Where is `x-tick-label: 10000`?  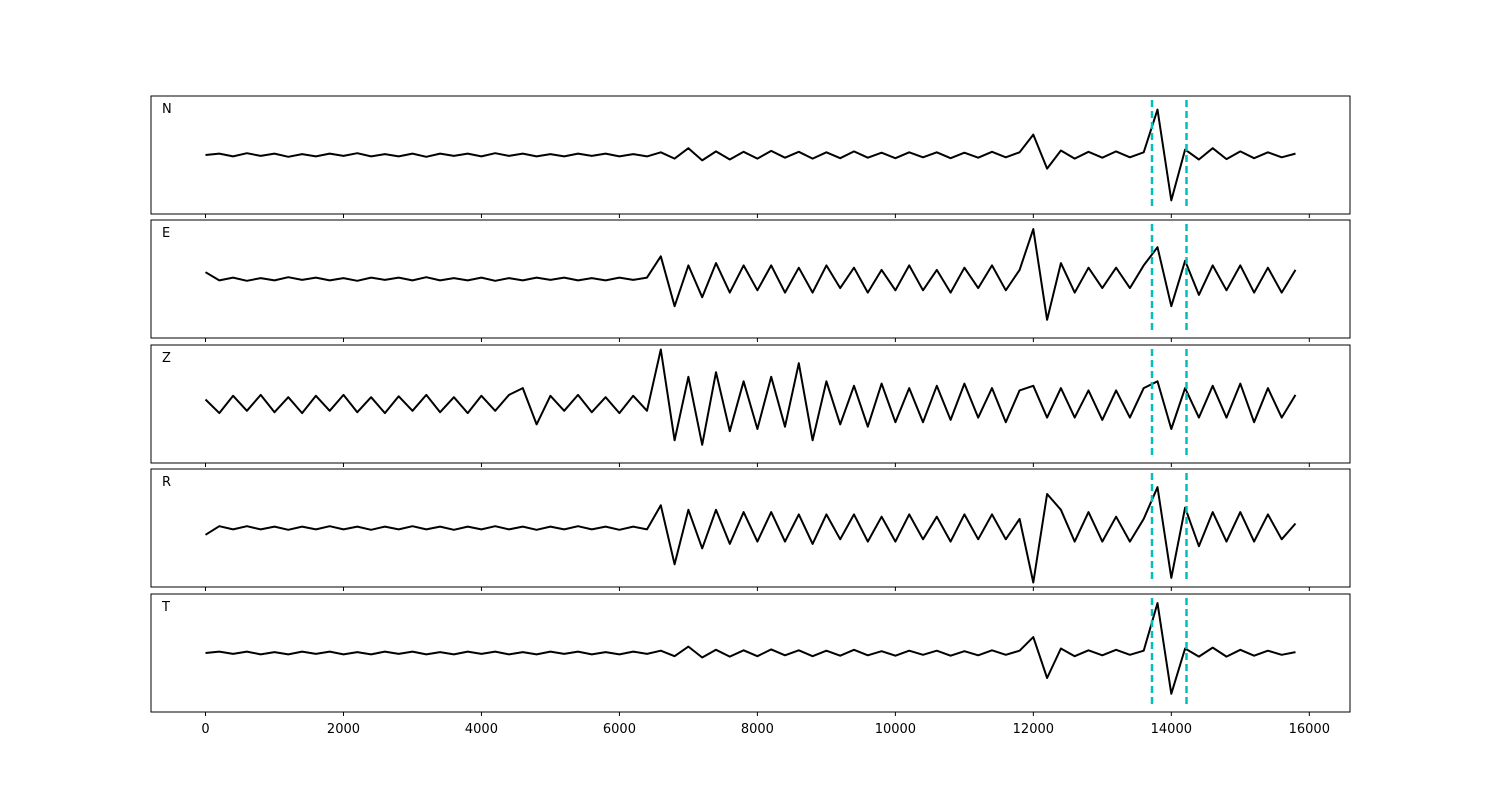
x-tick-label: 10000 is located at coordinates (895, 729).